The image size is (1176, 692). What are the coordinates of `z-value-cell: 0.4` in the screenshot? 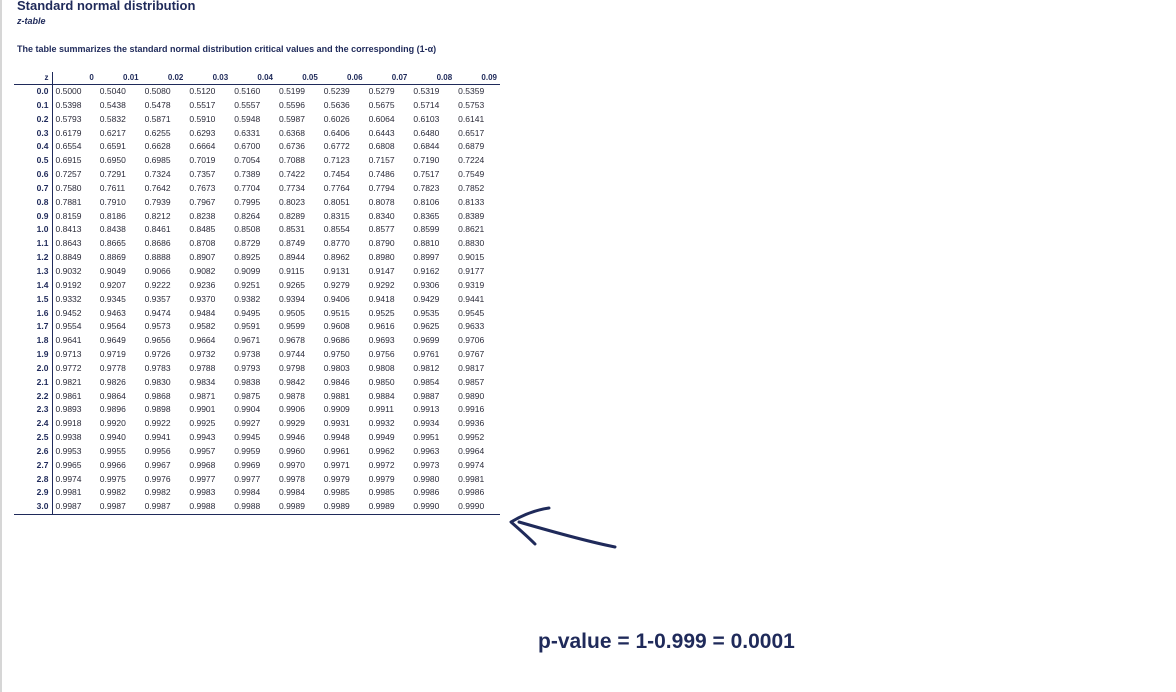 It's located at (33, 147).